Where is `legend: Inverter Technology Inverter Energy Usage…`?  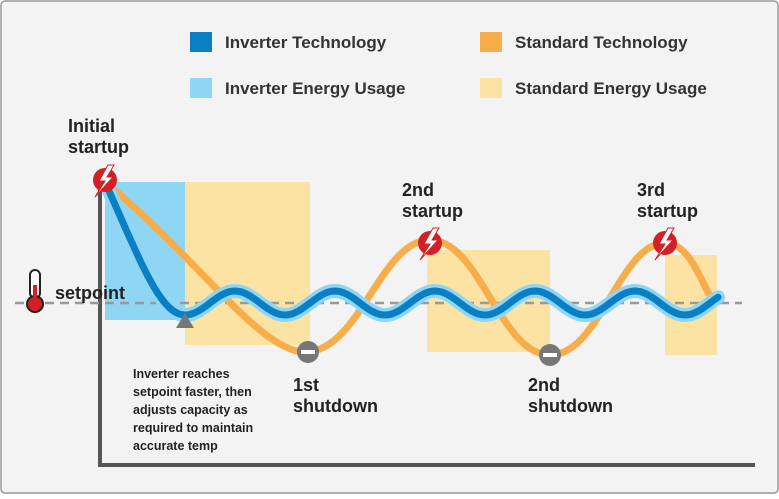 legend: Inverter Technology Inverter Energy Usage… is located at coordinates (448, 65).